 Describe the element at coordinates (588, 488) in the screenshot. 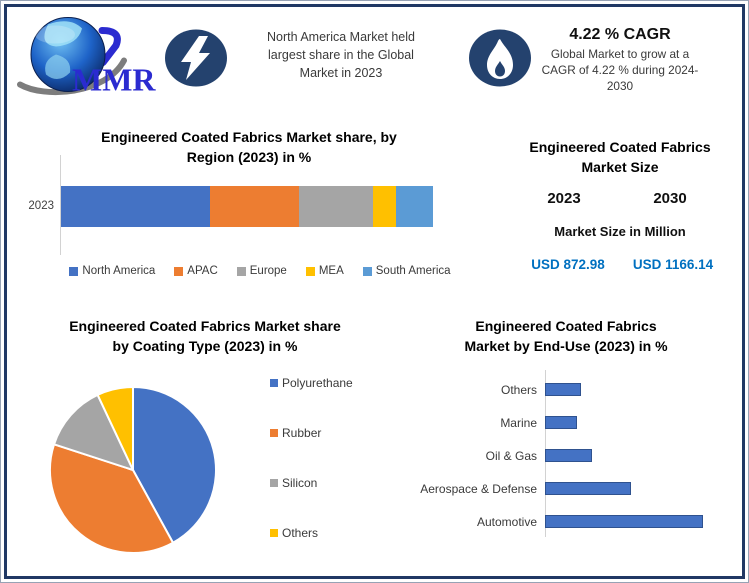

I see `enduse-bar-aerospace-defense` at that location.